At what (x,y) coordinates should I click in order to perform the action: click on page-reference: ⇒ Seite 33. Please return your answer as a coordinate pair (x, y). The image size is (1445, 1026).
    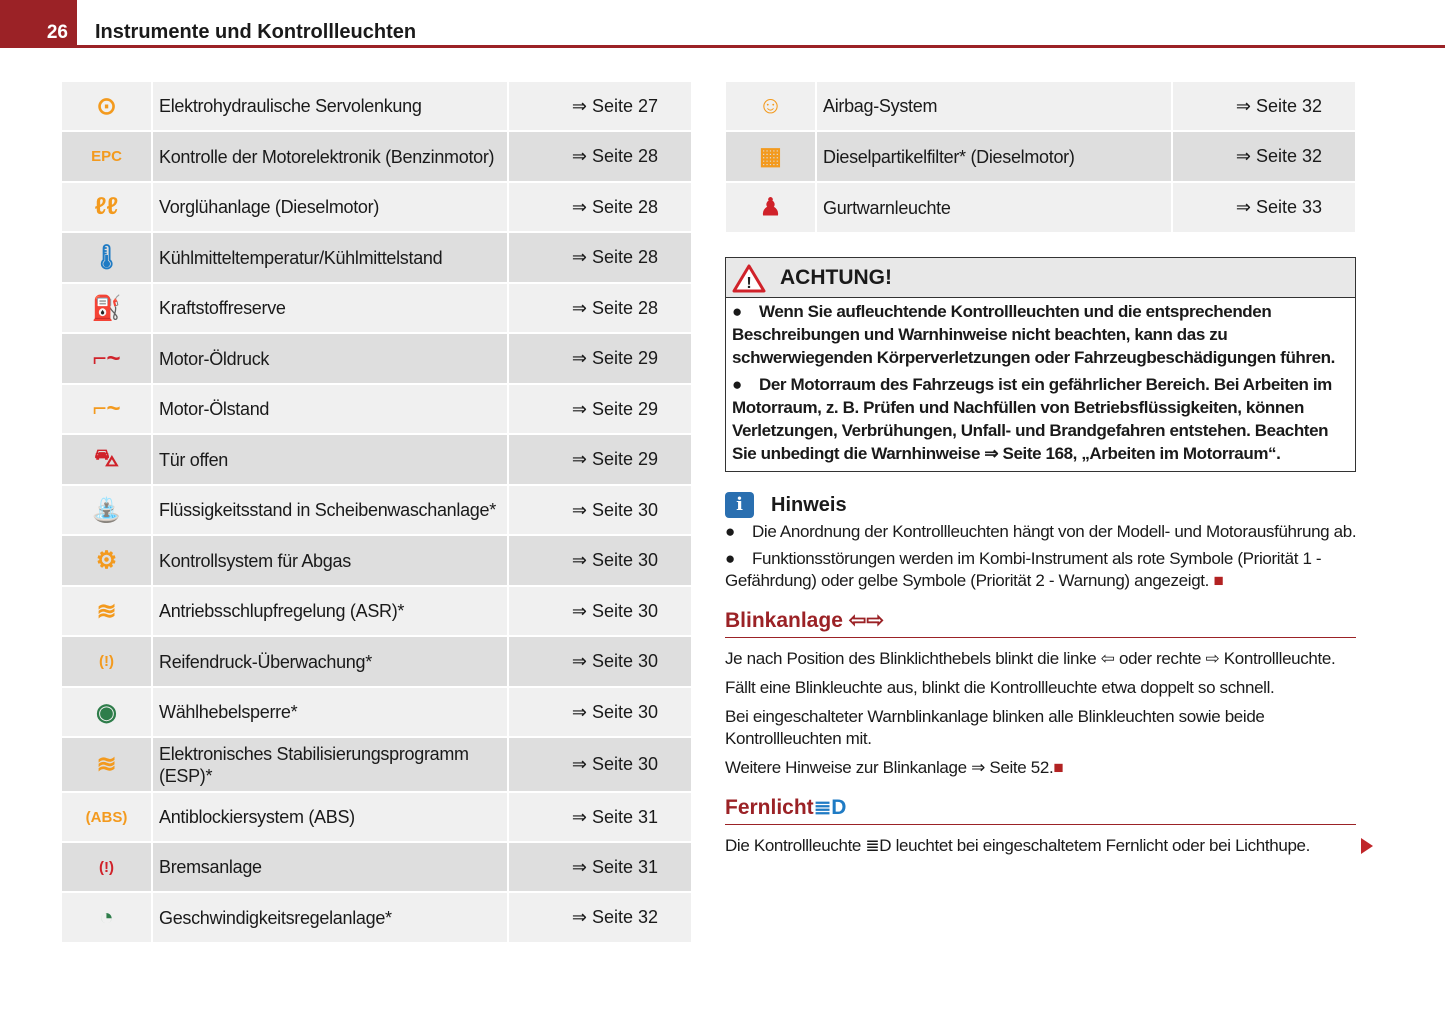
    Looking at the image, I should click on (1263, 207).